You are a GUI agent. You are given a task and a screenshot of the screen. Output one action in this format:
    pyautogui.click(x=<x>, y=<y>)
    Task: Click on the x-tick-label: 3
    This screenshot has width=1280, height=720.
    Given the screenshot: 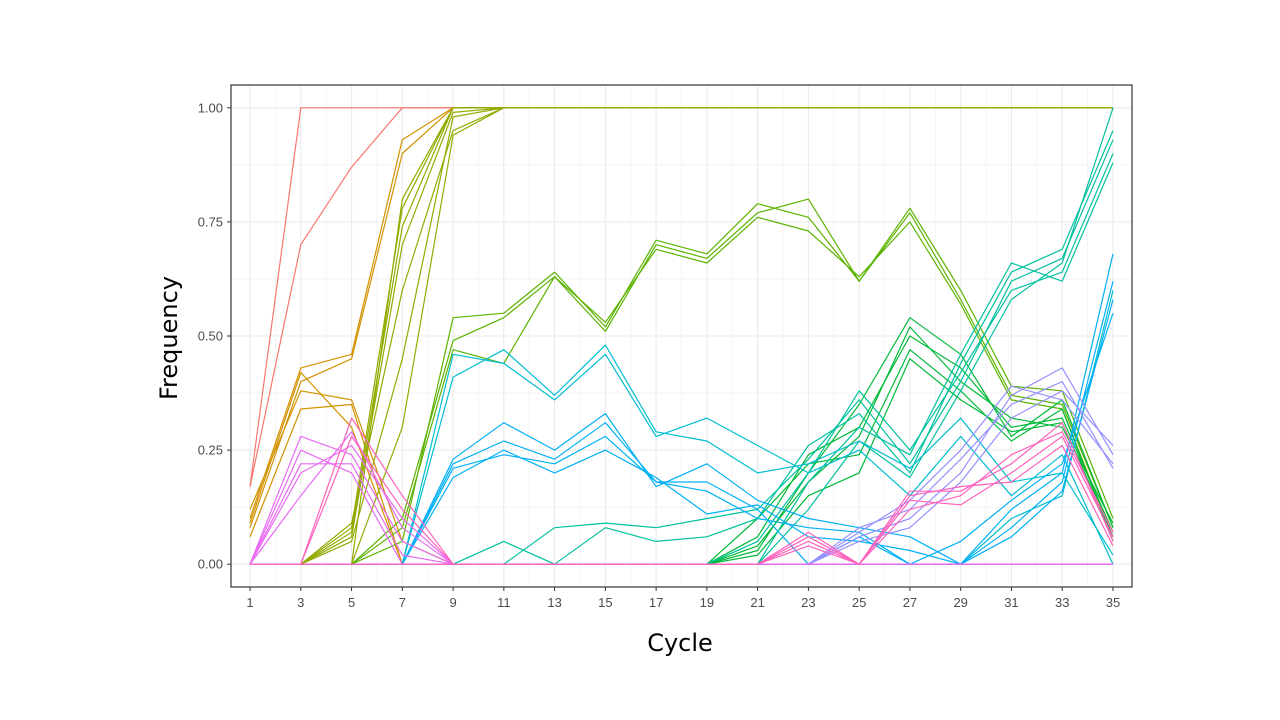 What is the action you would take?
    pyautogui.click(x=300, y=602)
    